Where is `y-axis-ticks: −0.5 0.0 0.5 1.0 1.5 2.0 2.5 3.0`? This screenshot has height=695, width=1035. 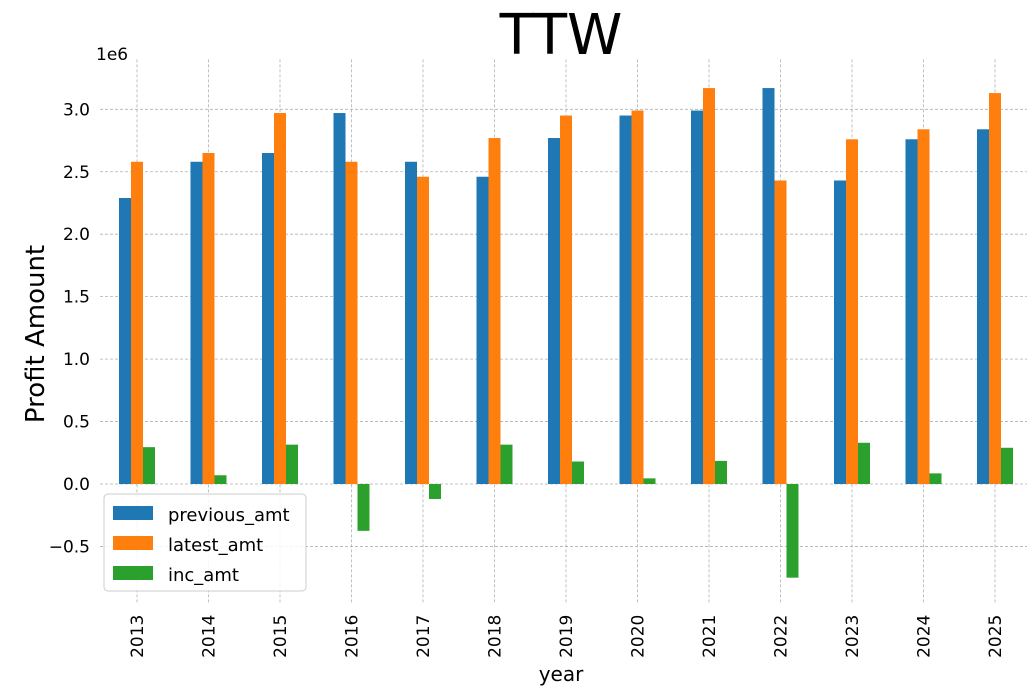
y-axis-ticks: −0.5 0.0 0.5 1.0 1.5 2.0 2.5 3.0 is located at coordinates (69, 328).